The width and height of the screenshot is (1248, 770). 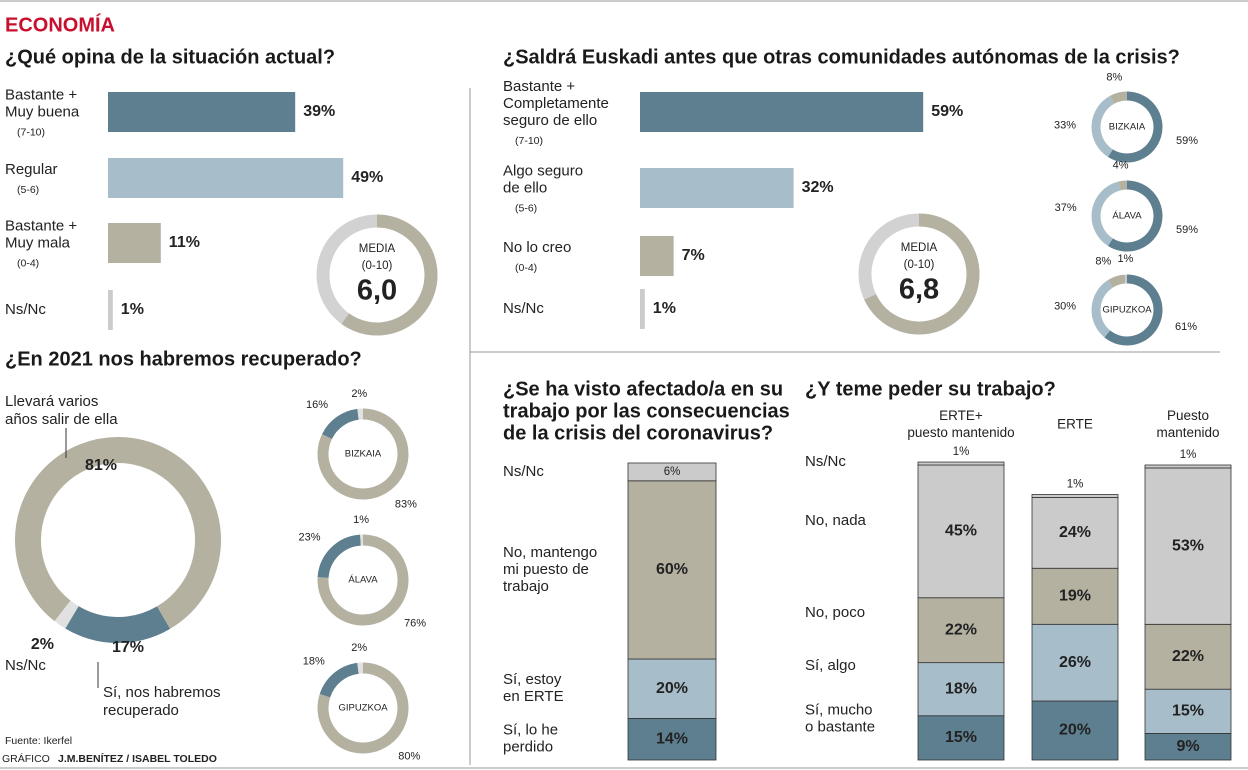 What do you see at coordinates (960, 432) in the screenshot?
I see `column-header: puesto mantenido` at bounding box center [960, 432].